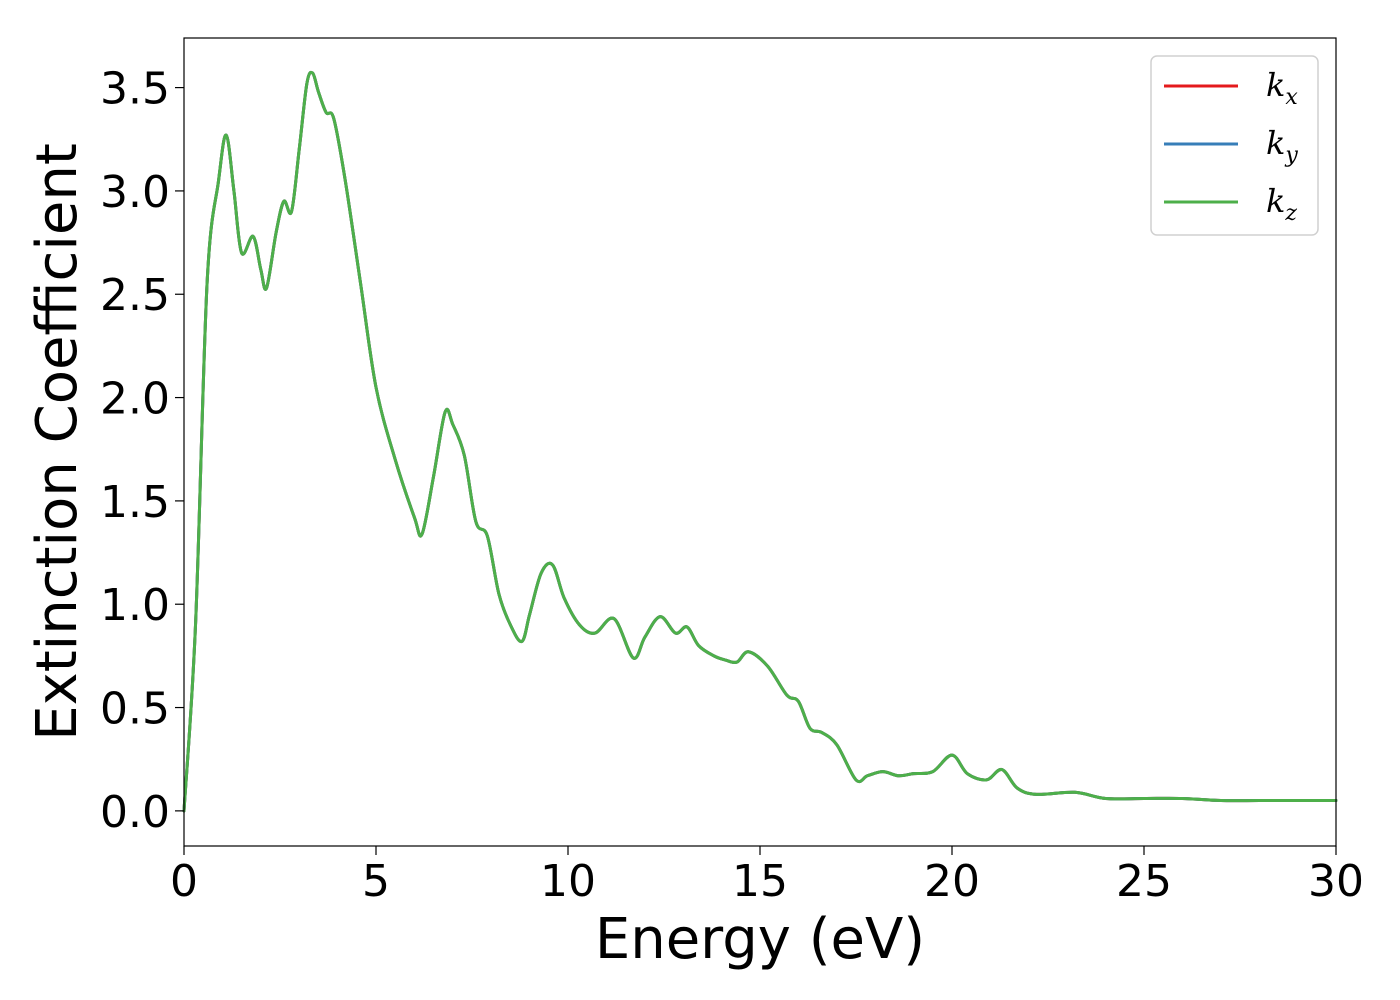  What do you see at coordinates (568, 881) in the screenshot?
I see `x-tick-label: 10` at bounding box center [568, 881].